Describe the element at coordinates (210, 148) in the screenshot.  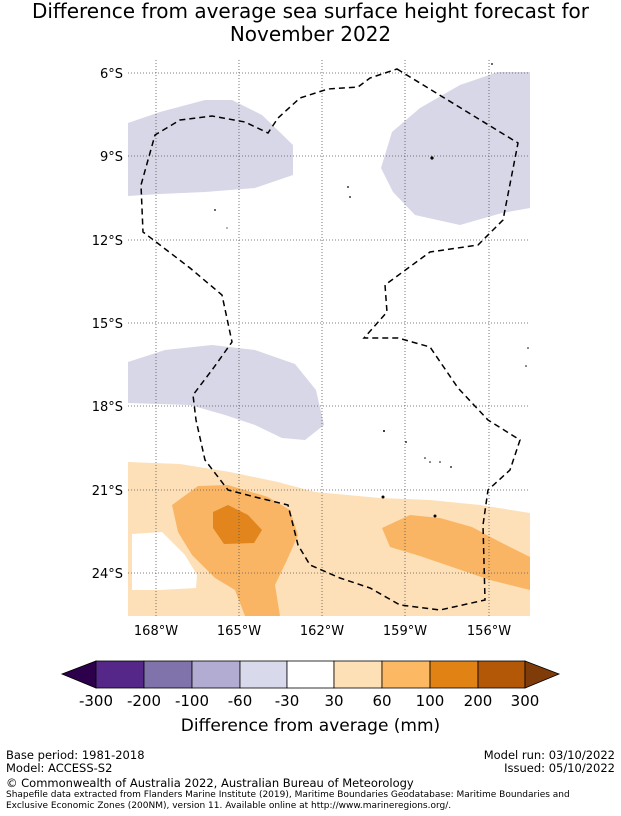
I see `neg-anomaly-region-nw` at that location.